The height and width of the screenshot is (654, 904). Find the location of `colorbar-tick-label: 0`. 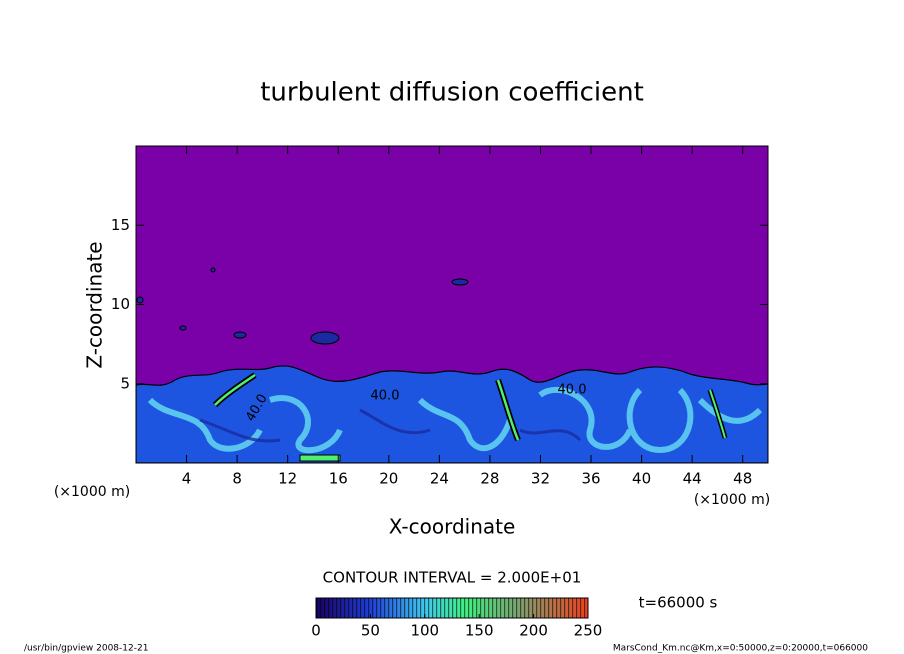

colorbar-tick-label: 0 is located at coordinates (316, 631).